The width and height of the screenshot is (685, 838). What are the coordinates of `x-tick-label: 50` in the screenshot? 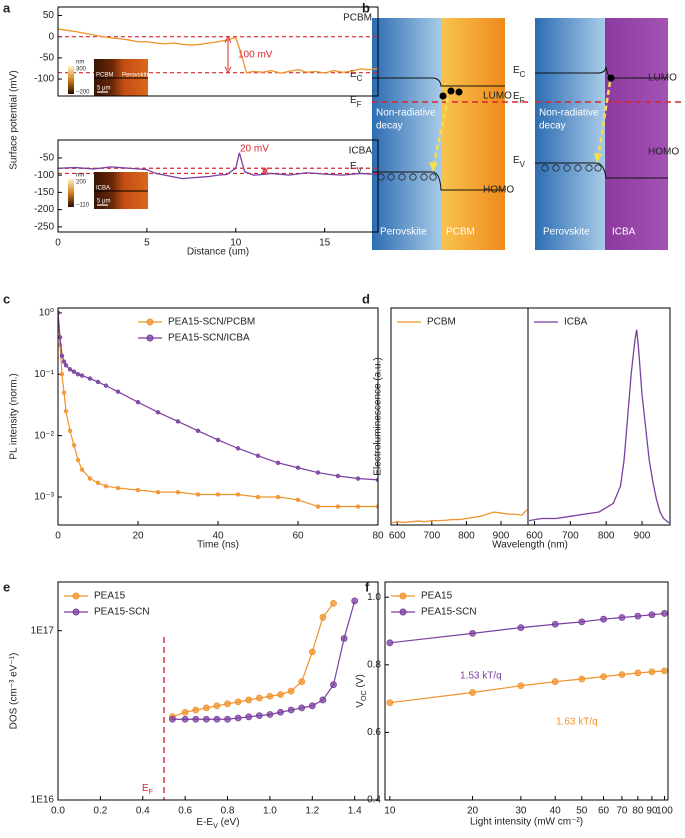 It's located at (582, 811).